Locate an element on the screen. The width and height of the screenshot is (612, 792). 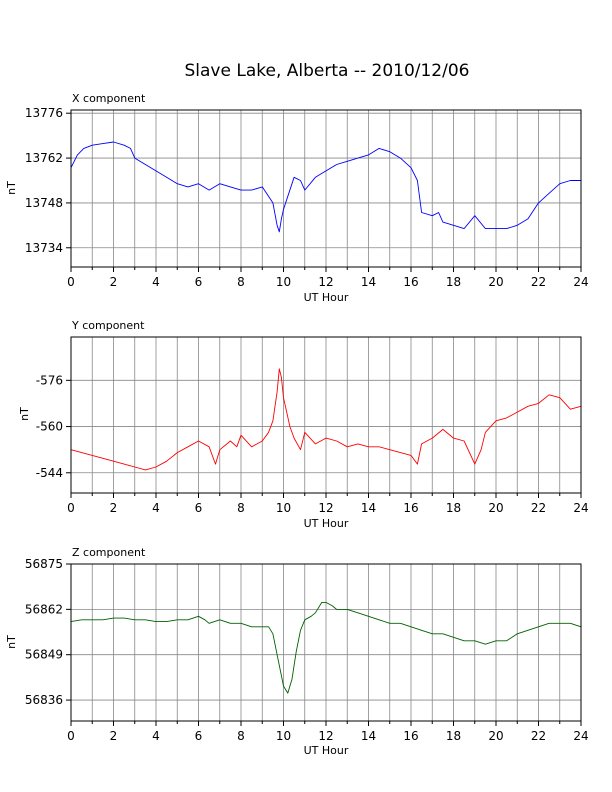
panel-title: X component is located at coordinates (109, 98).